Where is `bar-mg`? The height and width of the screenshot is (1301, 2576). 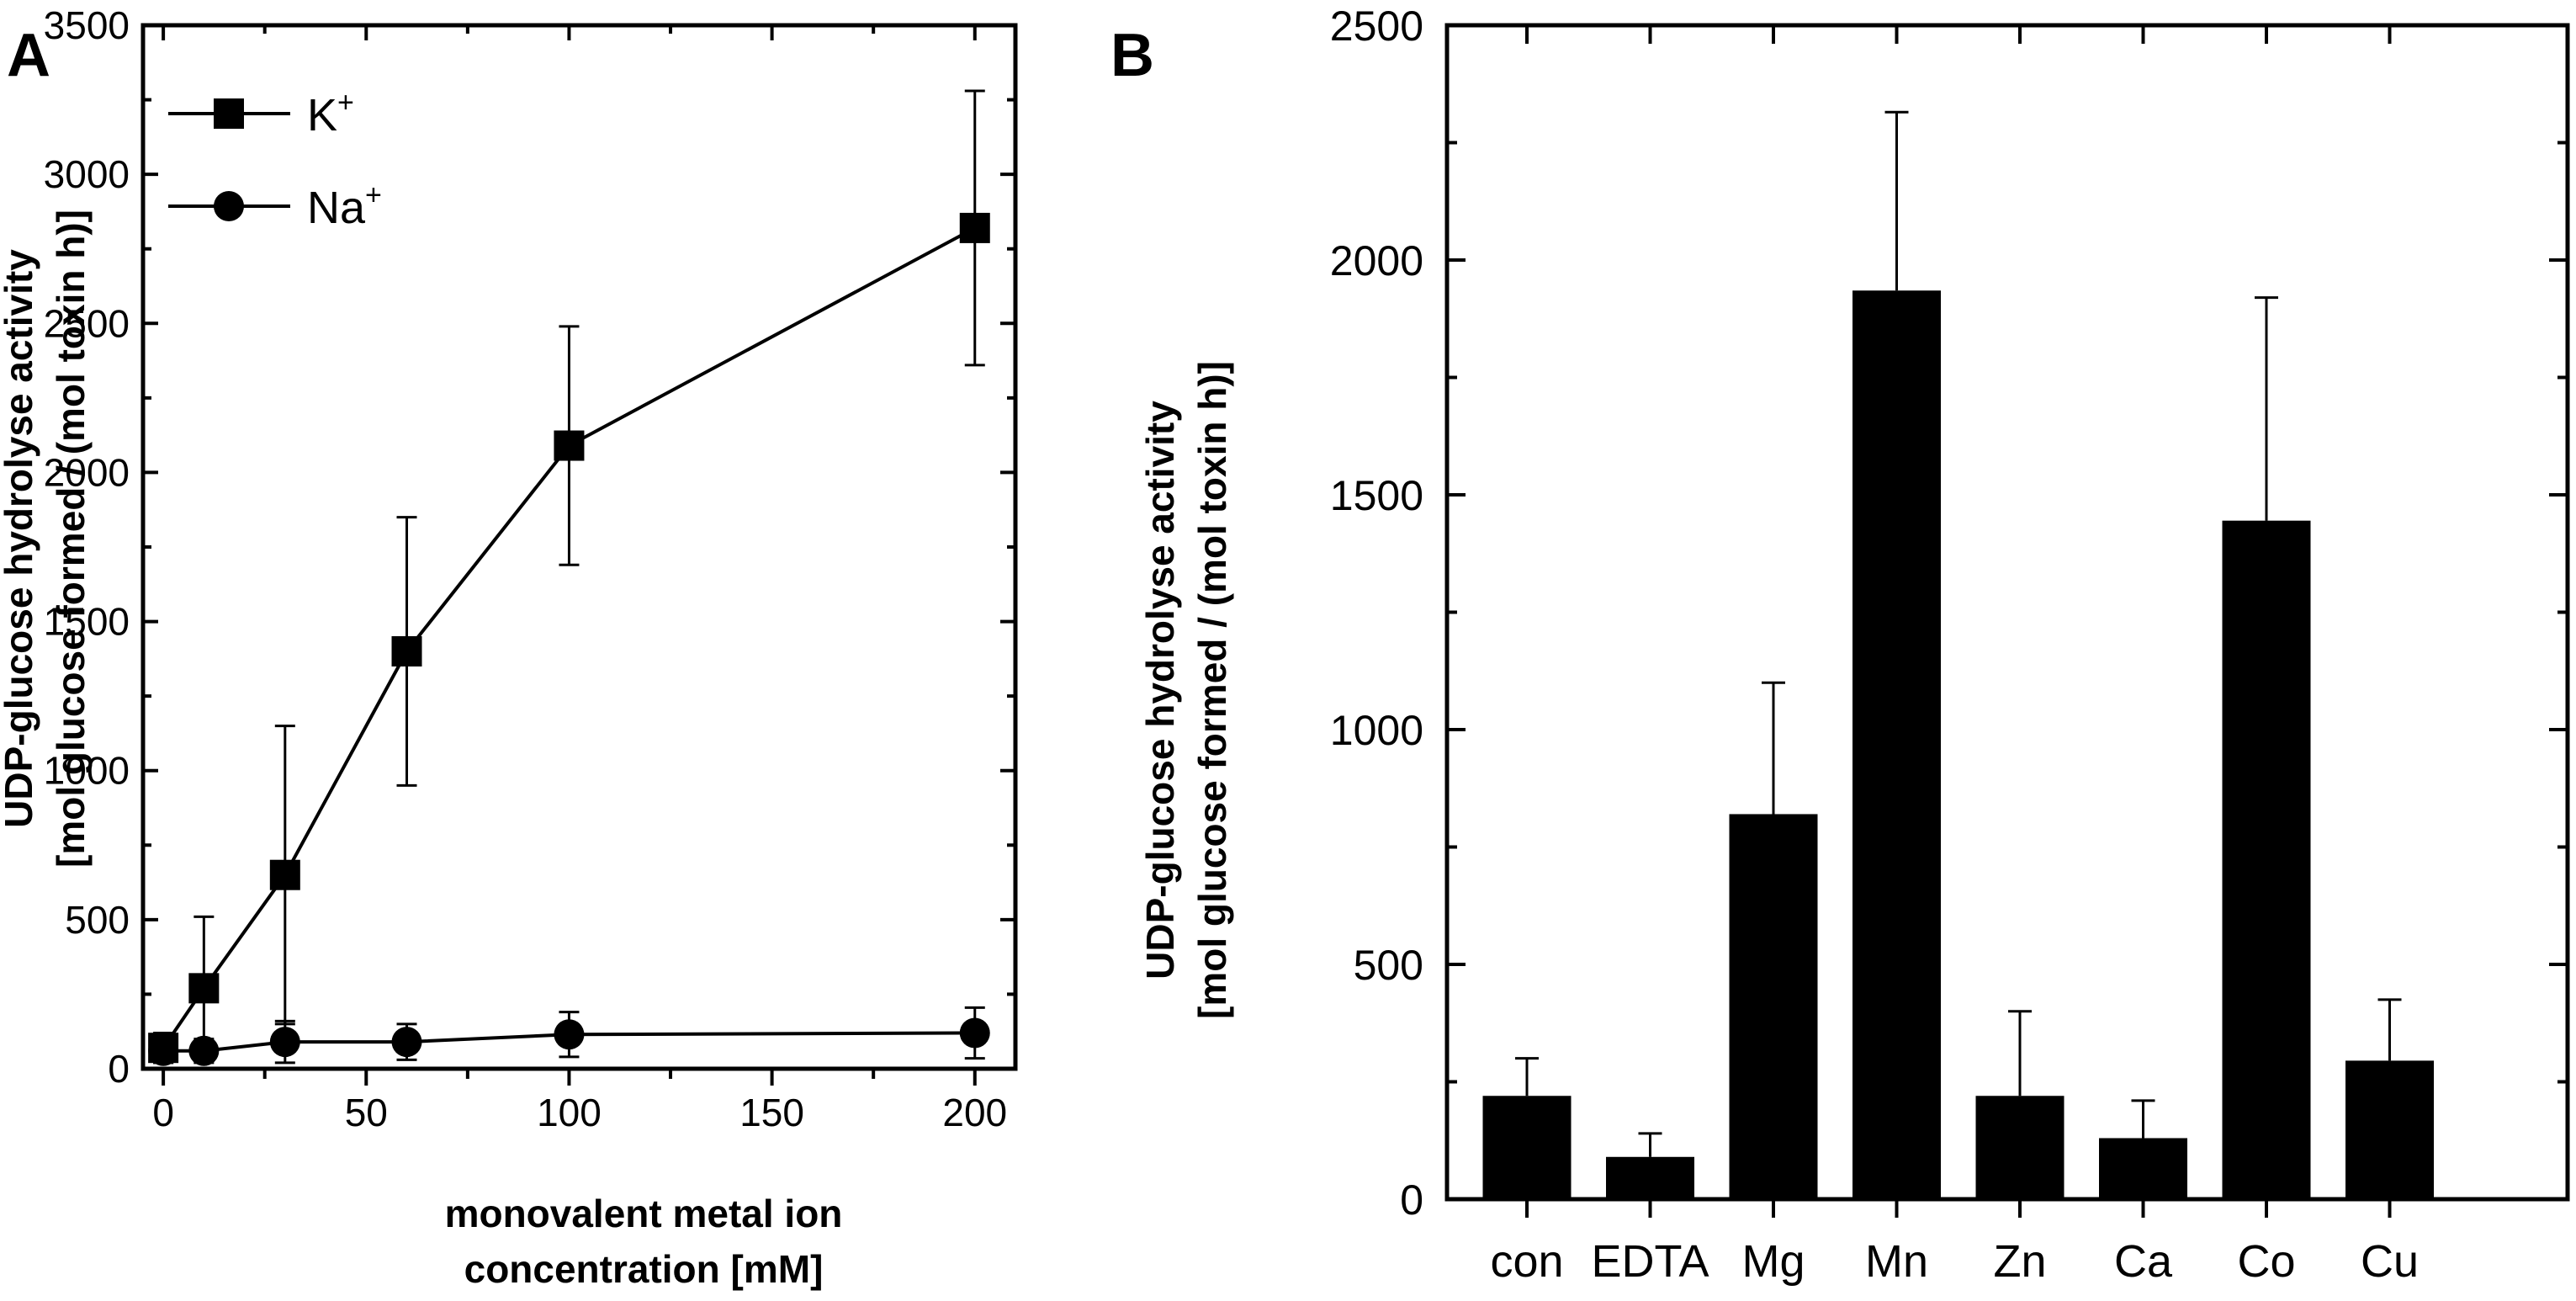
bar-mg is located at coordinates (1773, 1007).